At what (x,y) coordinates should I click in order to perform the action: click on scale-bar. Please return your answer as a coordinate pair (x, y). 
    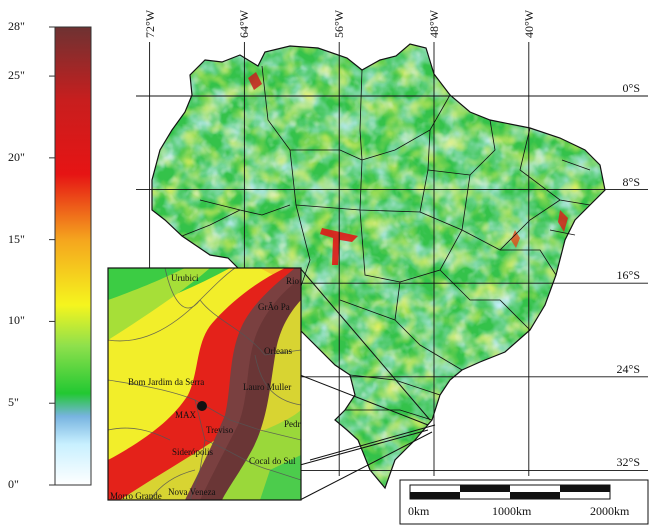
    Looking at the image, I should click on (524, 502).